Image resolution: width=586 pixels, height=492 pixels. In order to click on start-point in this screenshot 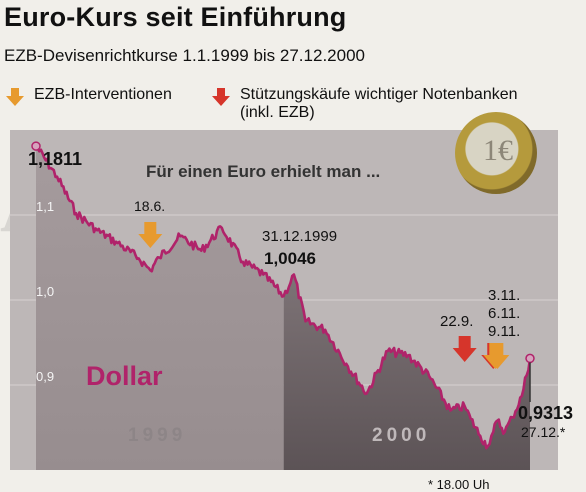, I will do `click(36, 146)`.